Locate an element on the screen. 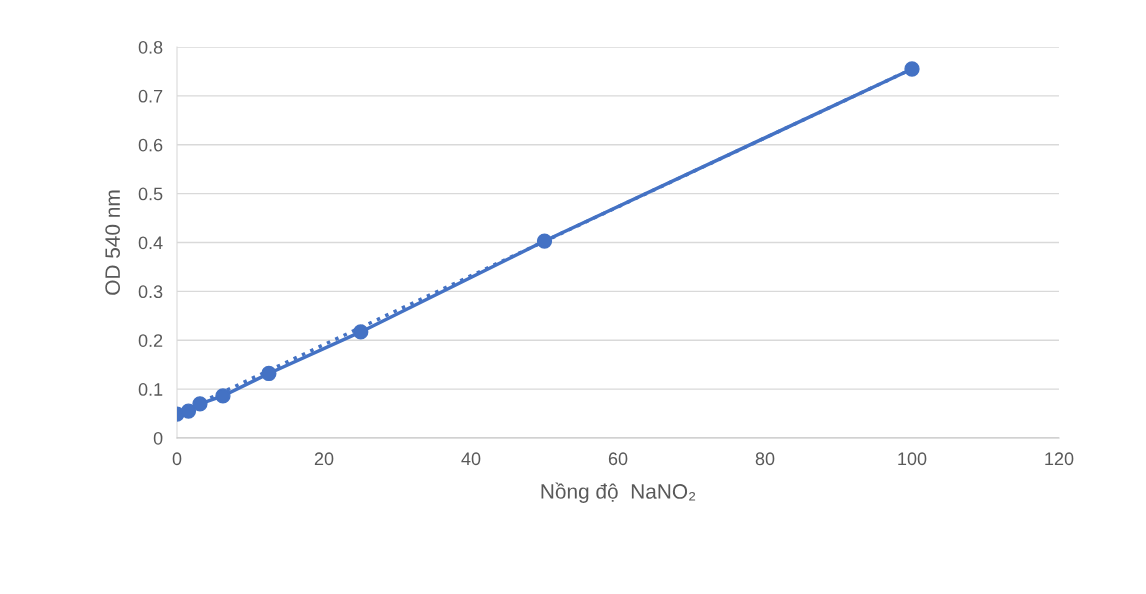 The width and height of the screenshot is (1146, 594). y-tick-label: 0.5 is located at coordinates (150, 194).